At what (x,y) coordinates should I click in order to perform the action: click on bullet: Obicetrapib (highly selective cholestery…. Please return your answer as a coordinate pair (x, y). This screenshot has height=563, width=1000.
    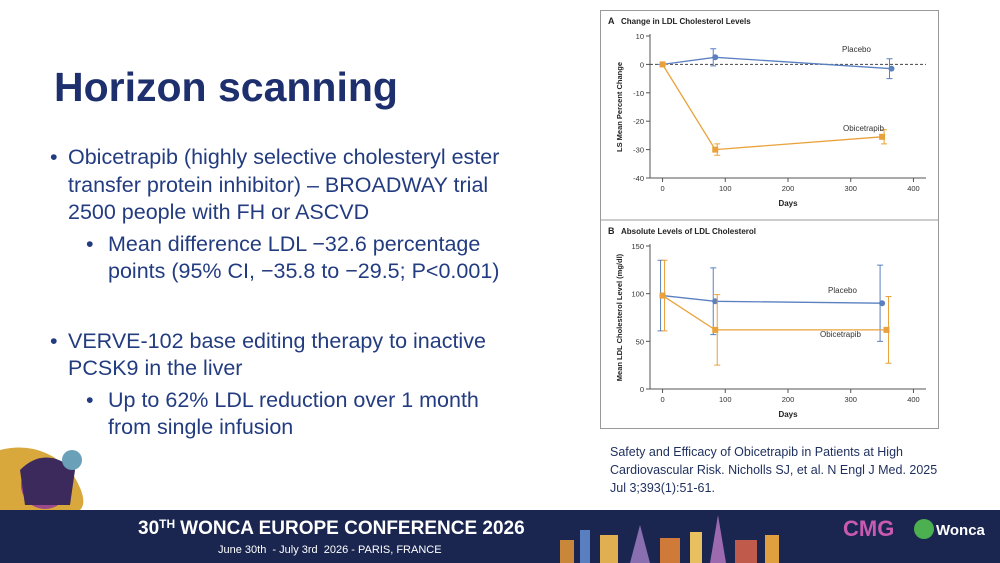
    Looking at the image, I should click on (274, 185).